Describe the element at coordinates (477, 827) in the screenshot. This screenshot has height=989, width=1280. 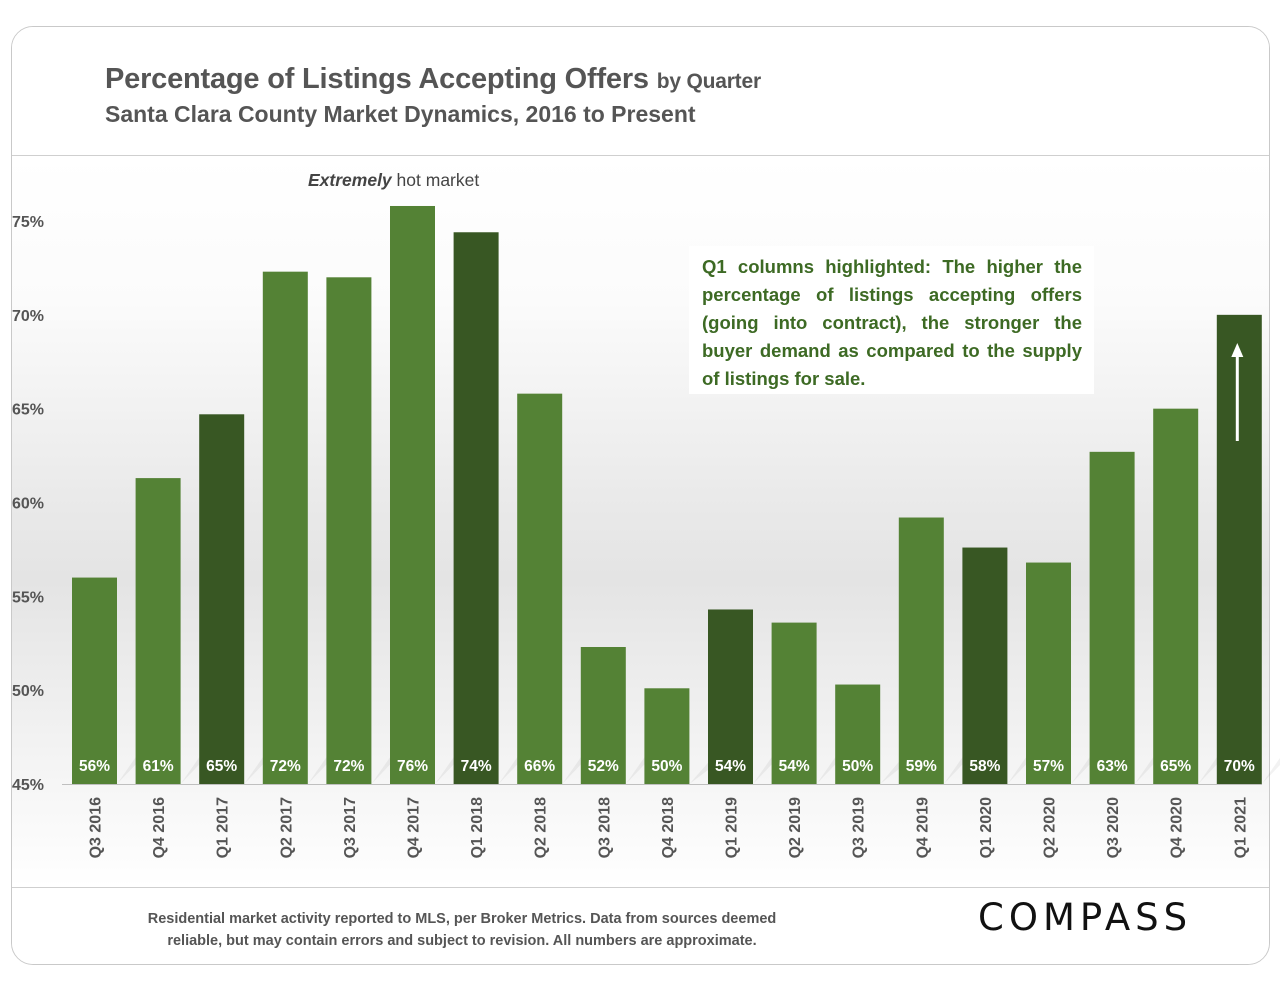
I see `x-tick-label: Q1 2018` at that location.